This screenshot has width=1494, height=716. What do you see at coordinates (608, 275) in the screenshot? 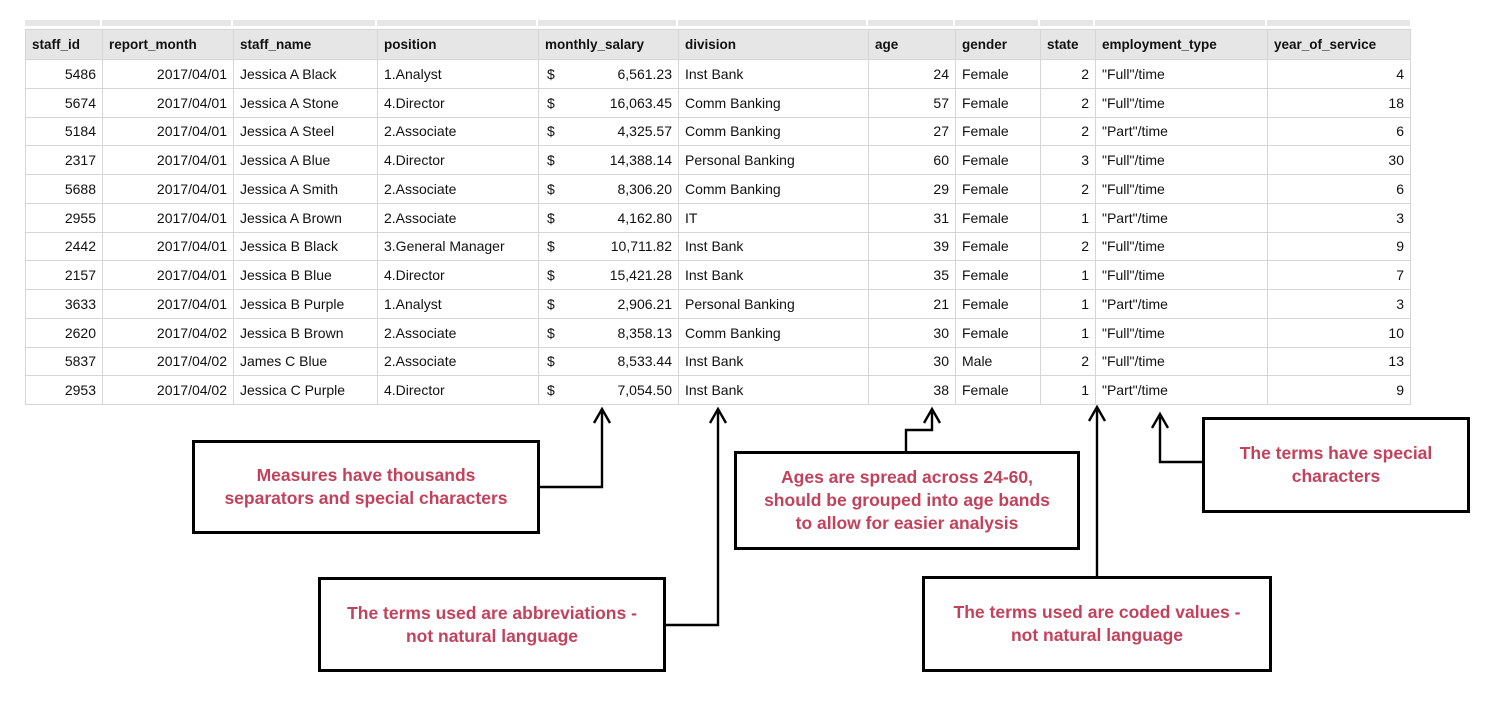
I see `cell-monthly-salary: $15,421.28` at bounding box center [608, 275].